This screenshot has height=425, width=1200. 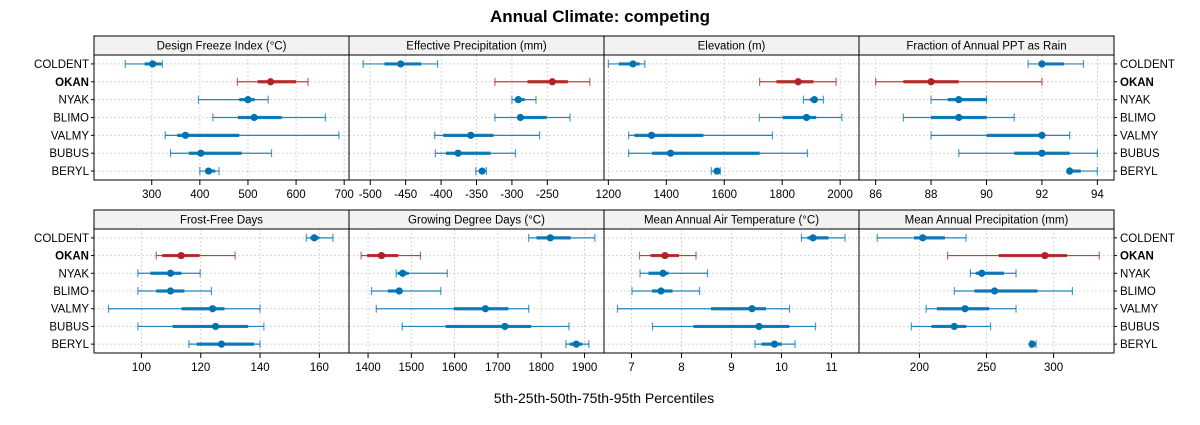 What do you see at coordinates (247, 195) in the screenshot?
I see `x-tick-label: 500` at bounding box center [247, 195].